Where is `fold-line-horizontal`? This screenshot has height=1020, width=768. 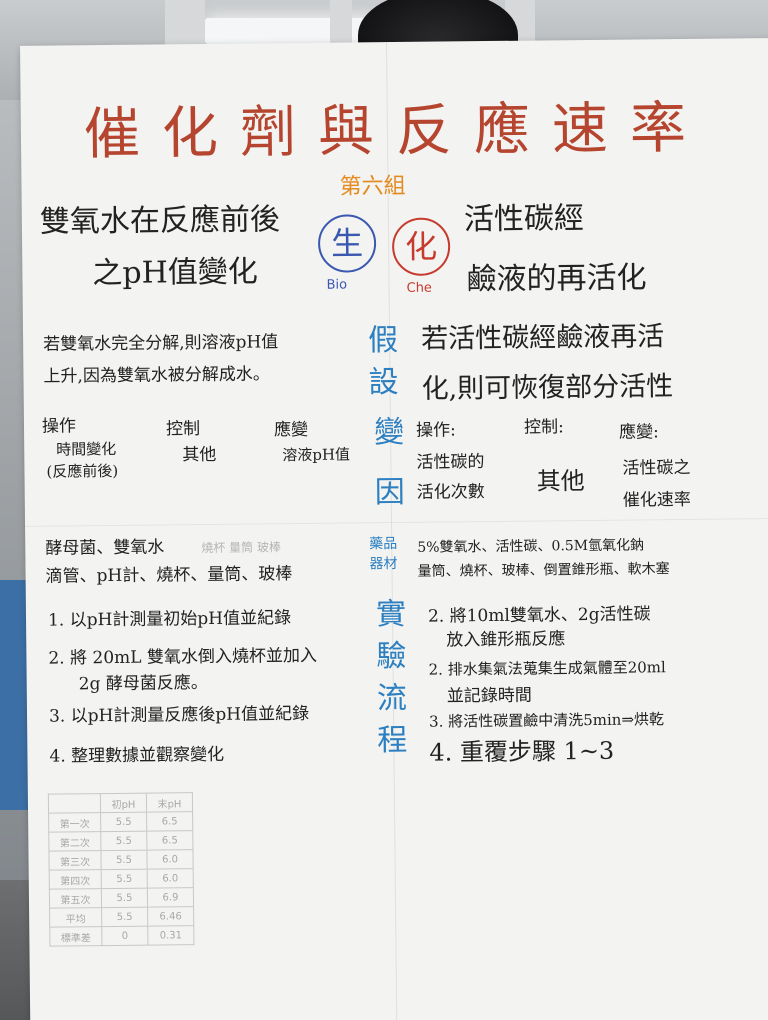 fold-line-horizontal is located at coordinates (396, 522).